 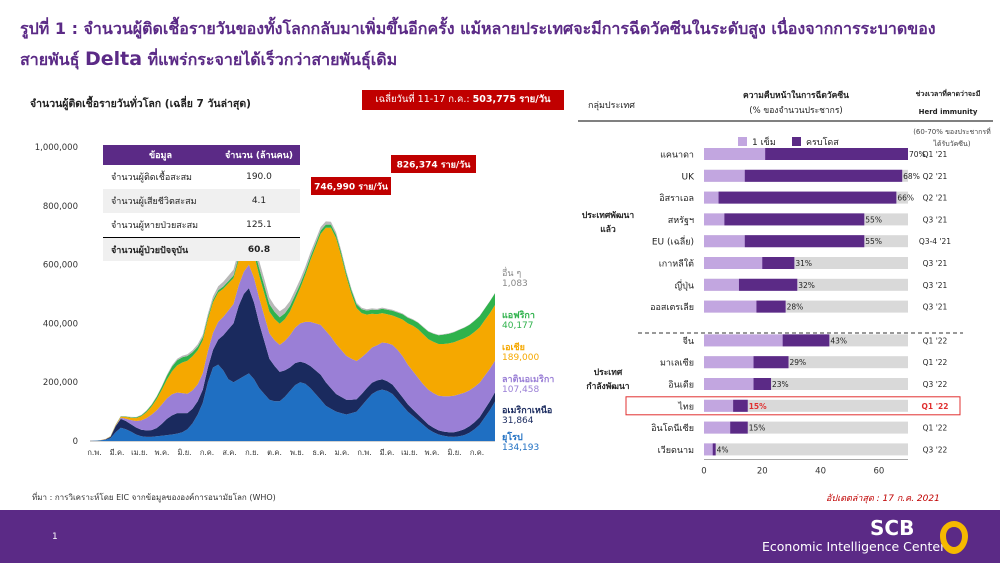 I want to click on footer: 1 SCB Economic Intelligence Center, so click(x=500, y=536).